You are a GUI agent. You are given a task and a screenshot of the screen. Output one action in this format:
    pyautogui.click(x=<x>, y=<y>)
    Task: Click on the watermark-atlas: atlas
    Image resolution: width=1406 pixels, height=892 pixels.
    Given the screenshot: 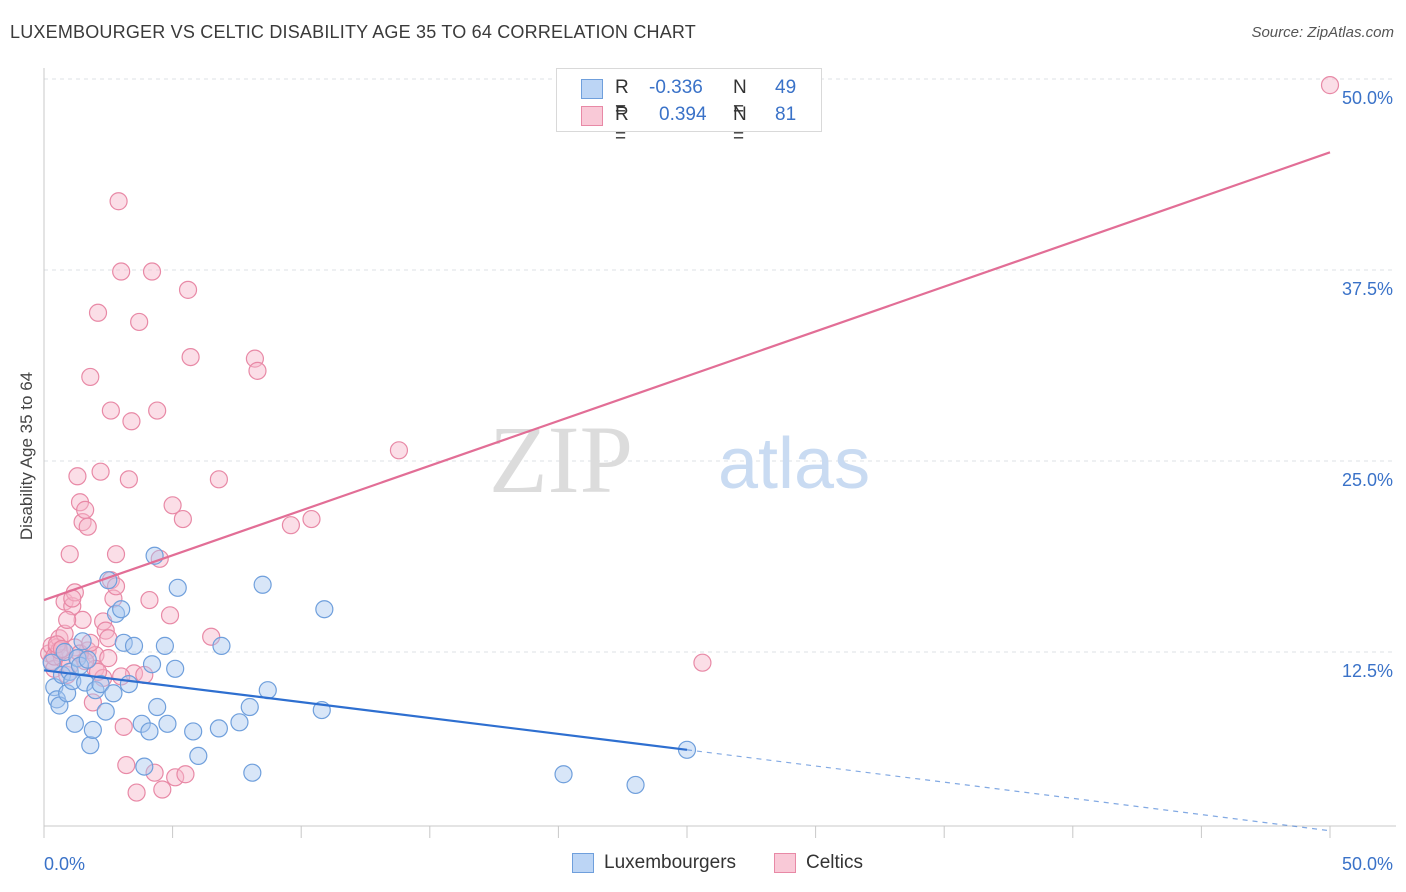 What is the action you would take?
    pyautogui.click(x=794, y=464)
    